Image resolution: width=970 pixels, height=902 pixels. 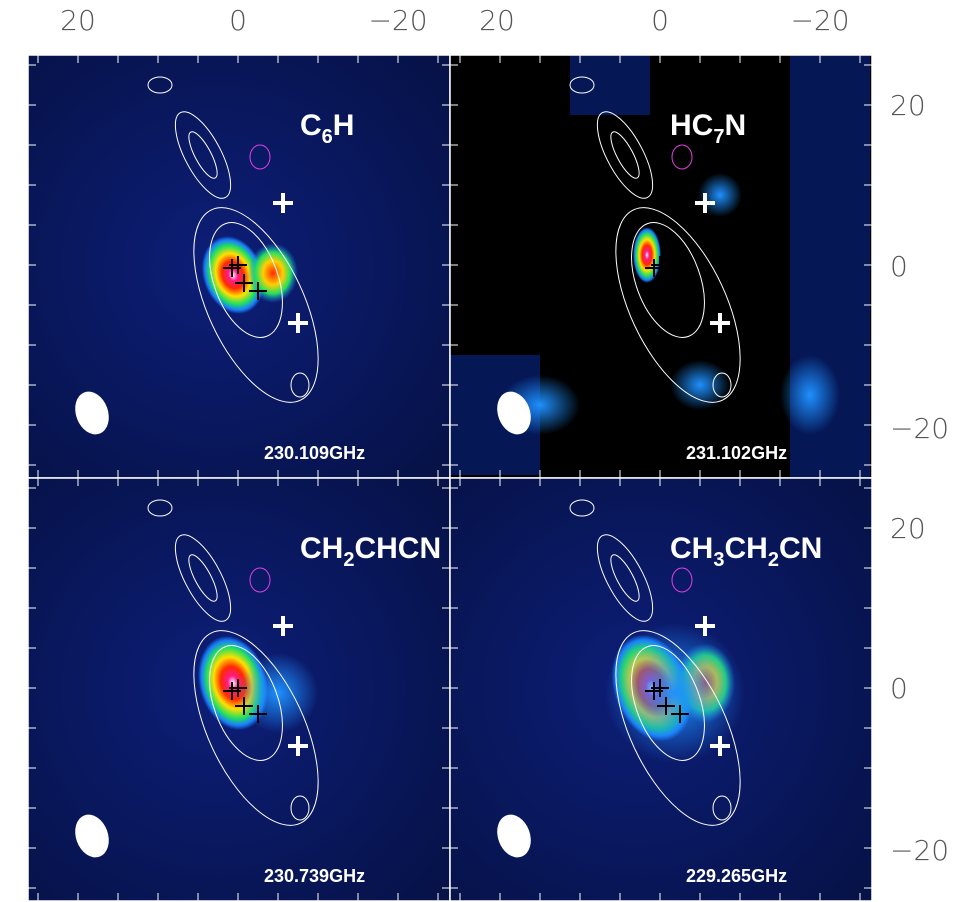 I want to click on frequency: 230.739GHz, so click(x=314, y=876).